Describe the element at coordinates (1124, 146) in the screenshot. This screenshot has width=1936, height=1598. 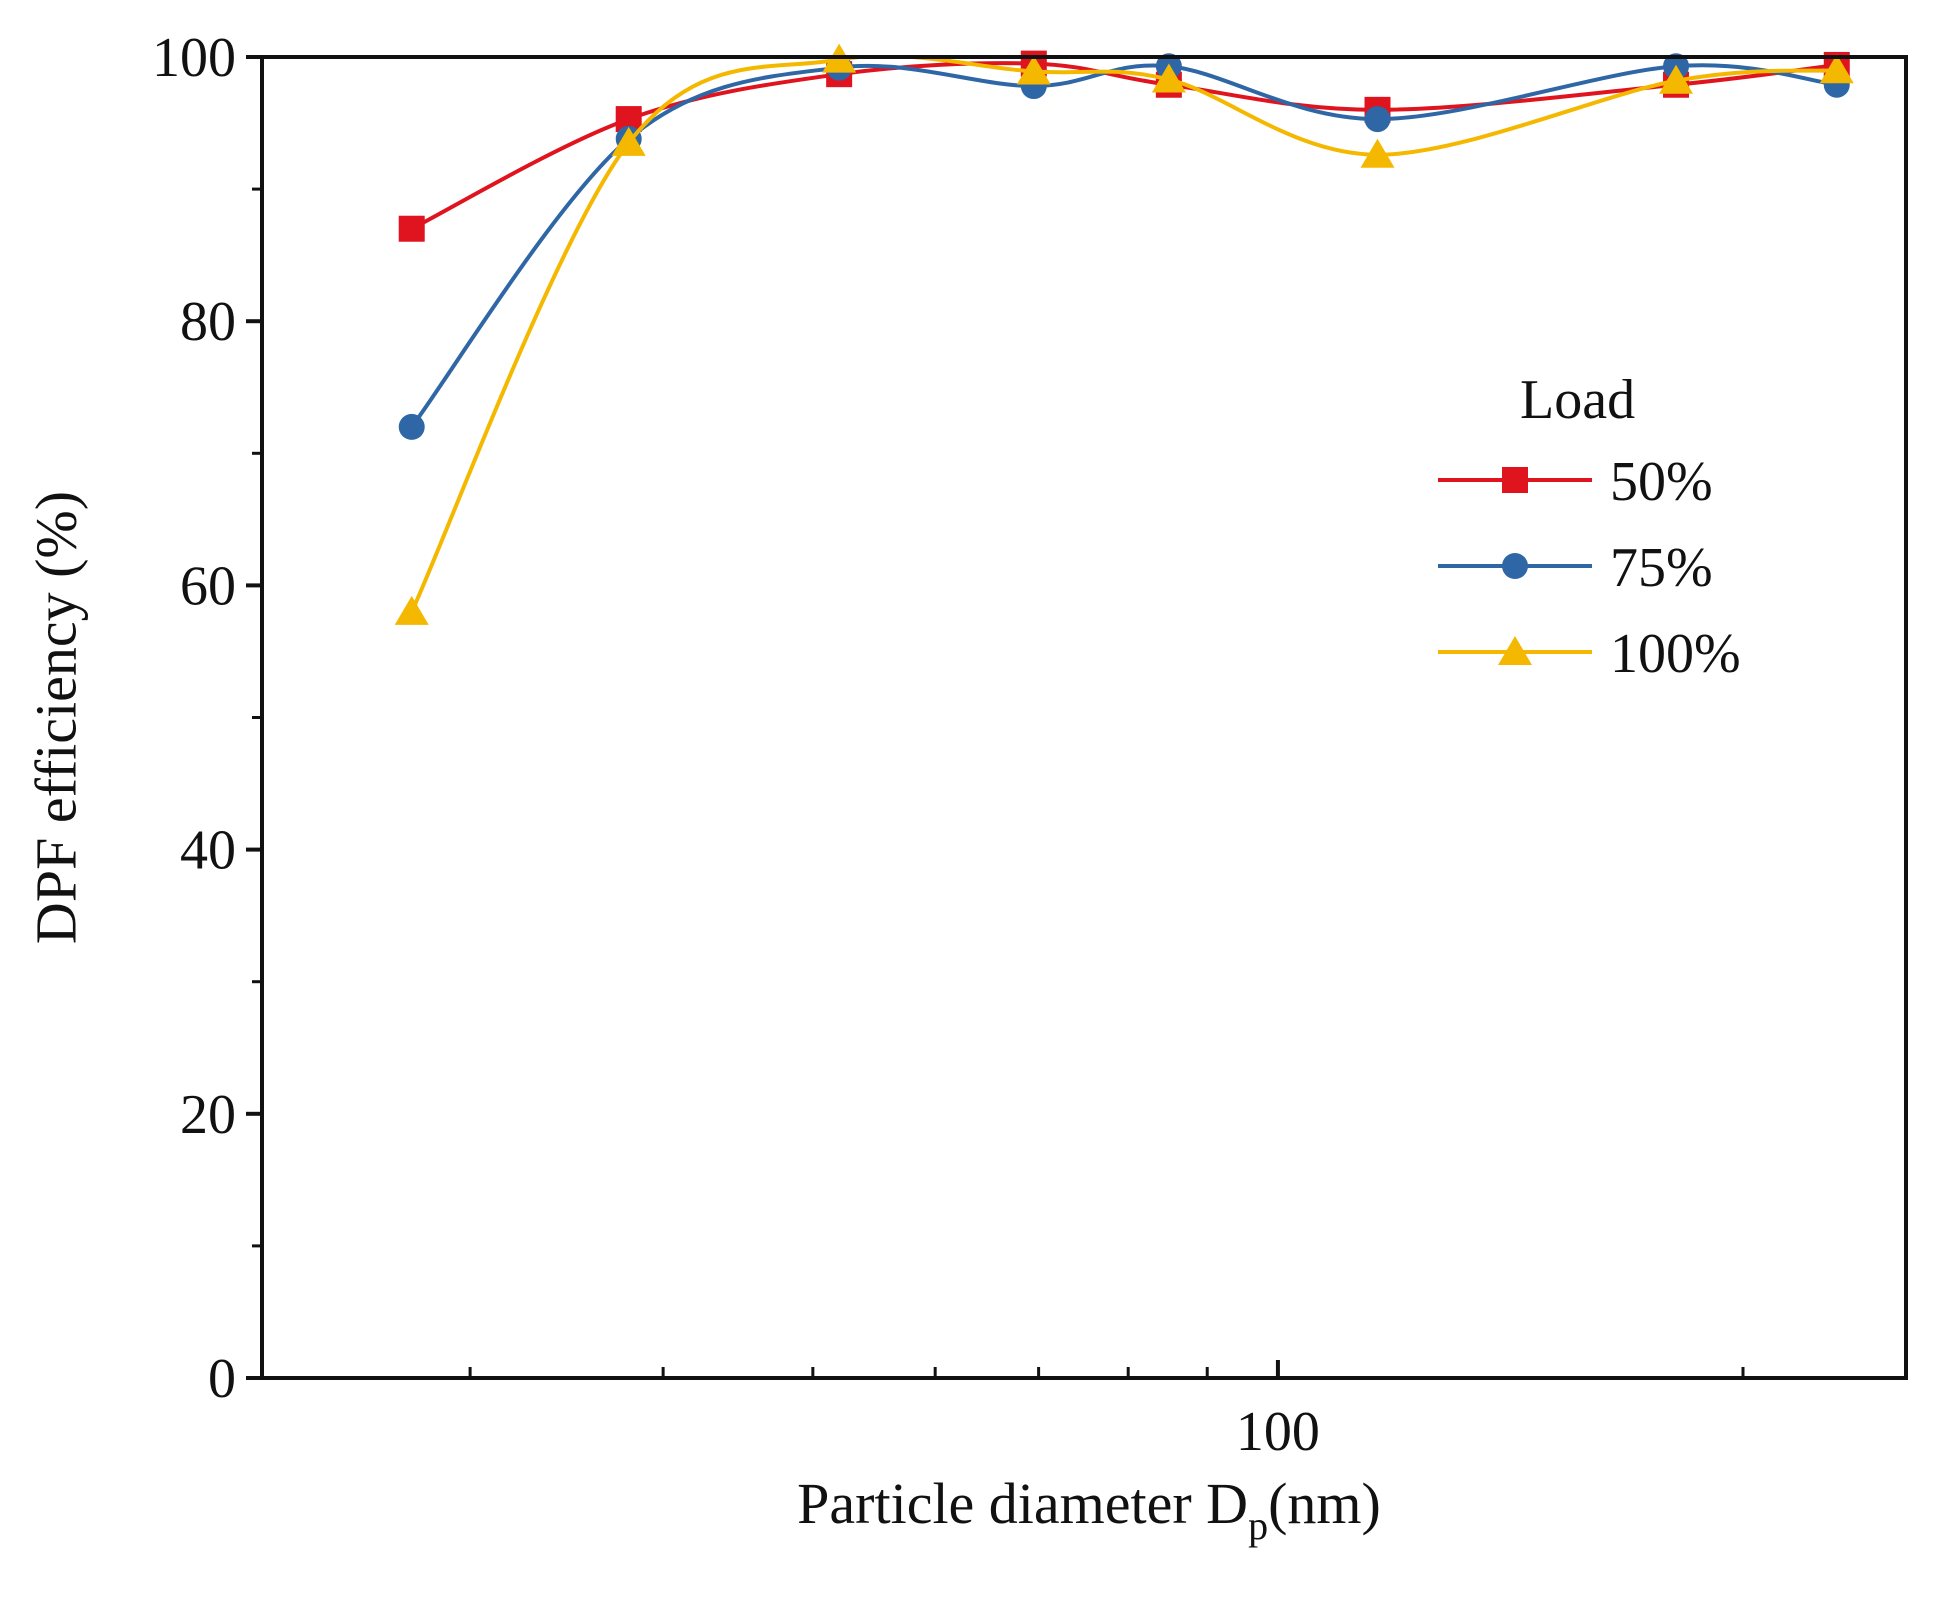
I see `series-50%` at that location.